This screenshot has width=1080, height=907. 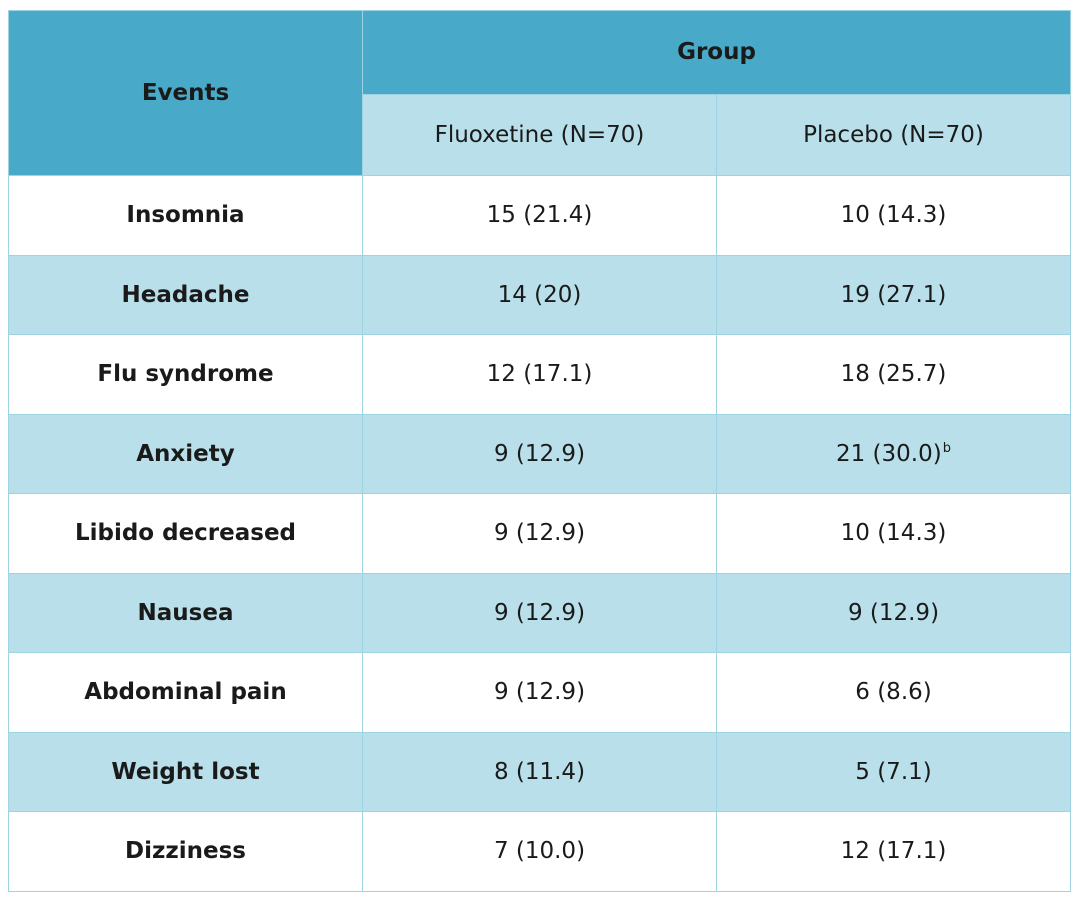 I want to click on events-column-header: Events, so click(x=185, y=93).